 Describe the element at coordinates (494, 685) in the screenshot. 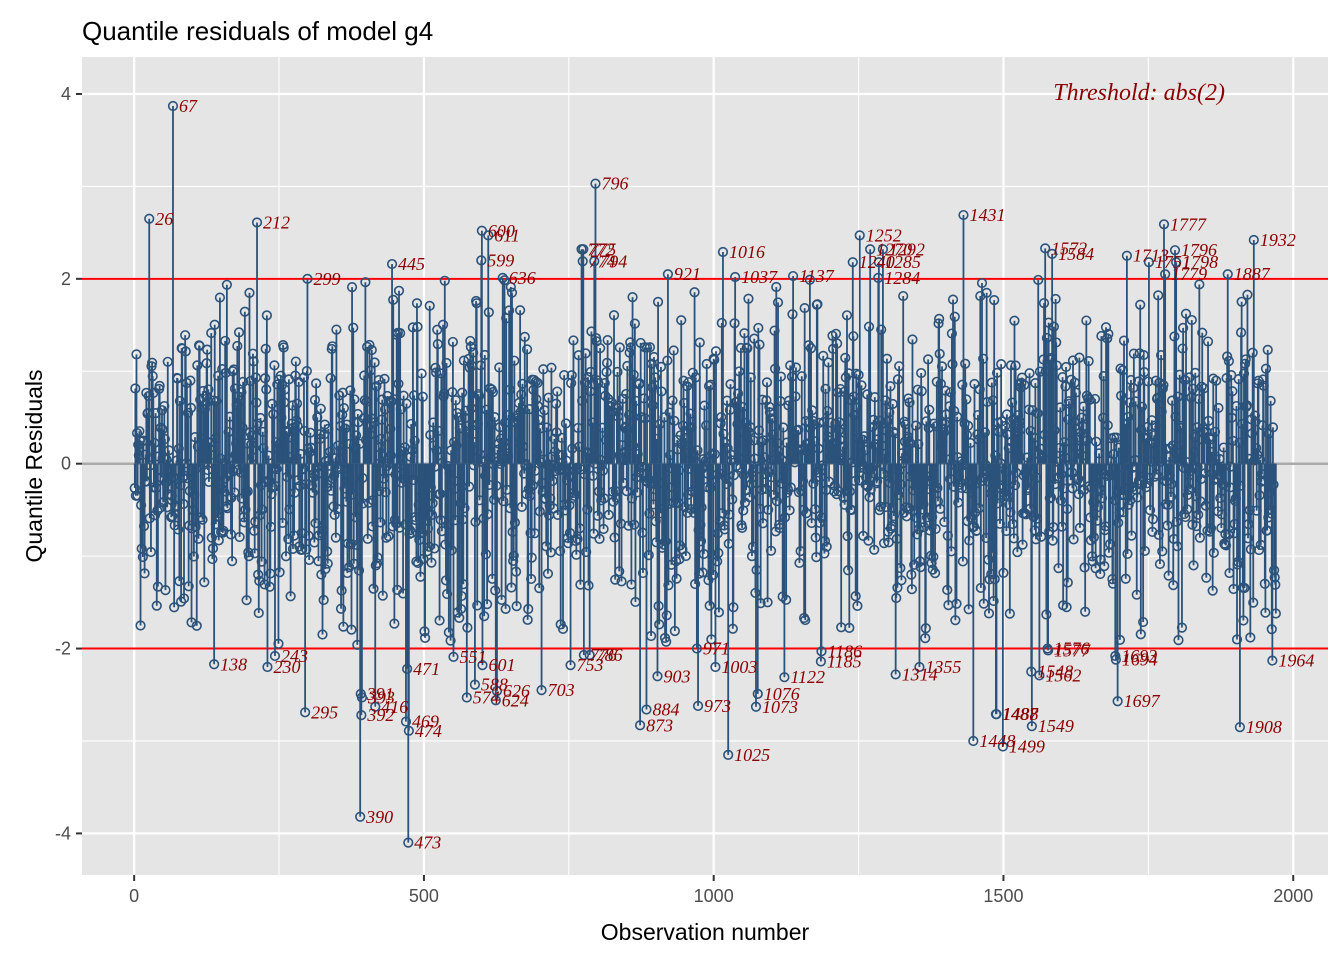

I see `outlier-label: 588` at that location.